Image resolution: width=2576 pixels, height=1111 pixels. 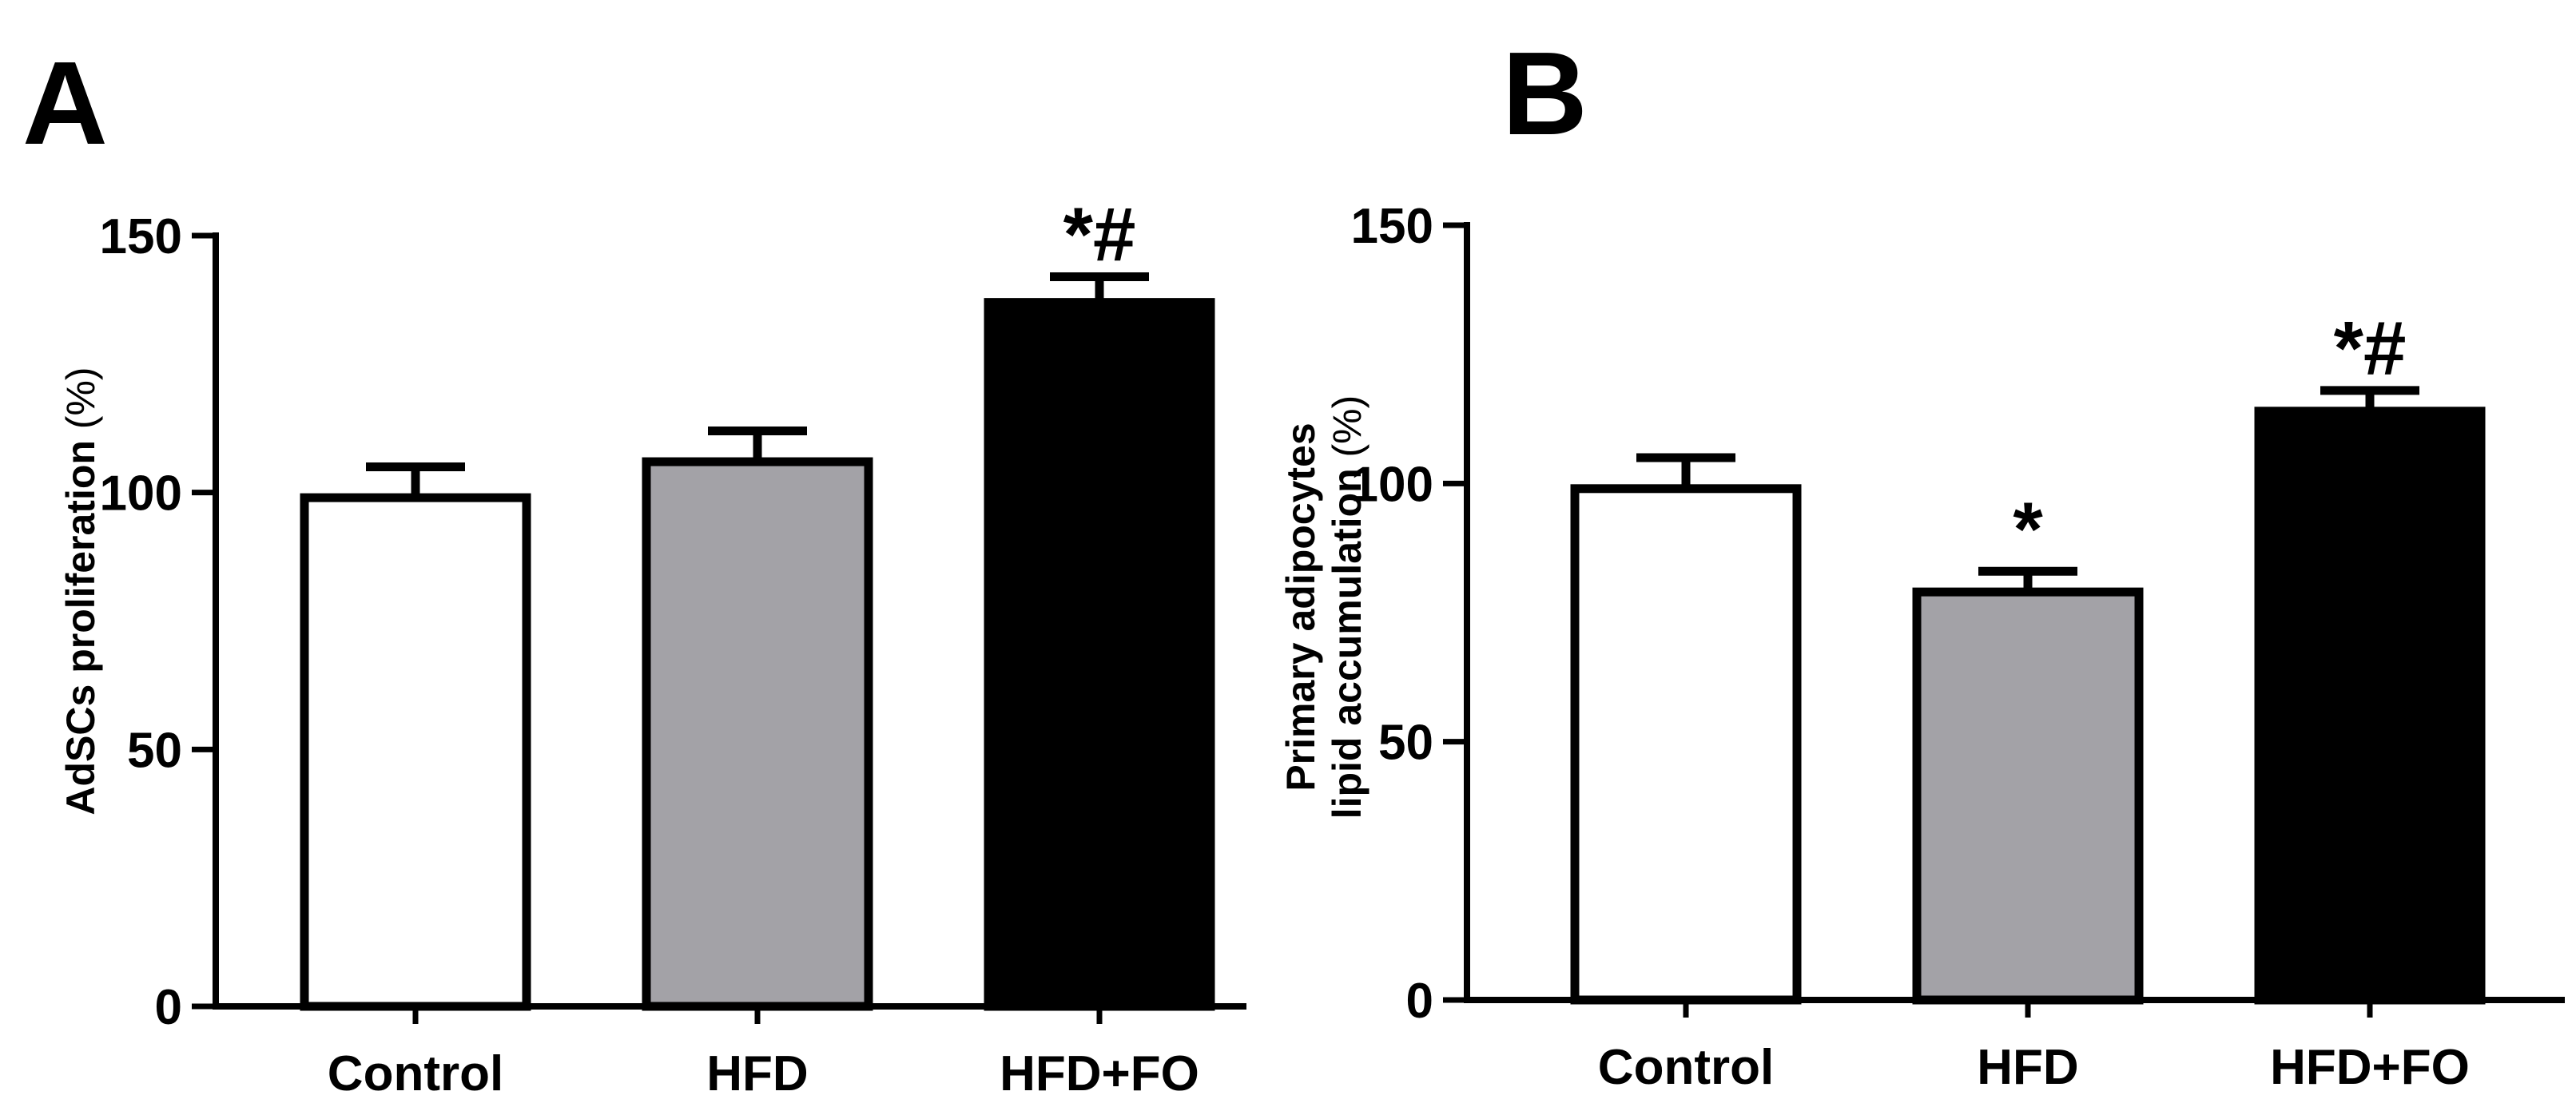 What do you see at coordinates (2028, 529) in the screenshot?
I see `significance-marker: *` at bounding box center [2028, 529].